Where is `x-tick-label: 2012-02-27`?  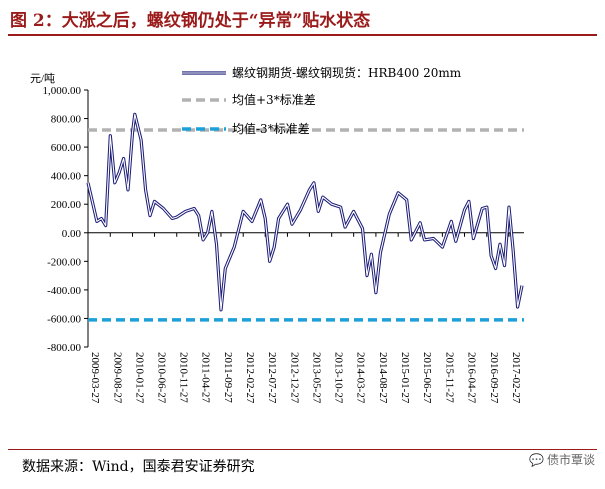 x-tick-label: 2012-02-27 is located at coordinates (250, 378).